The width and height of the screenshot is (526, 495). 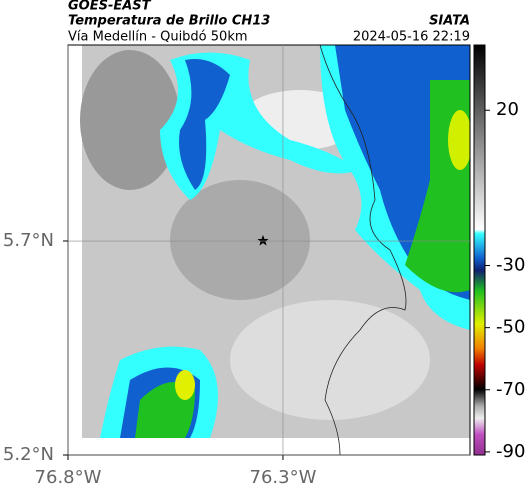 I want to click on colorbar-label: 20, so click(x=507, y=109).